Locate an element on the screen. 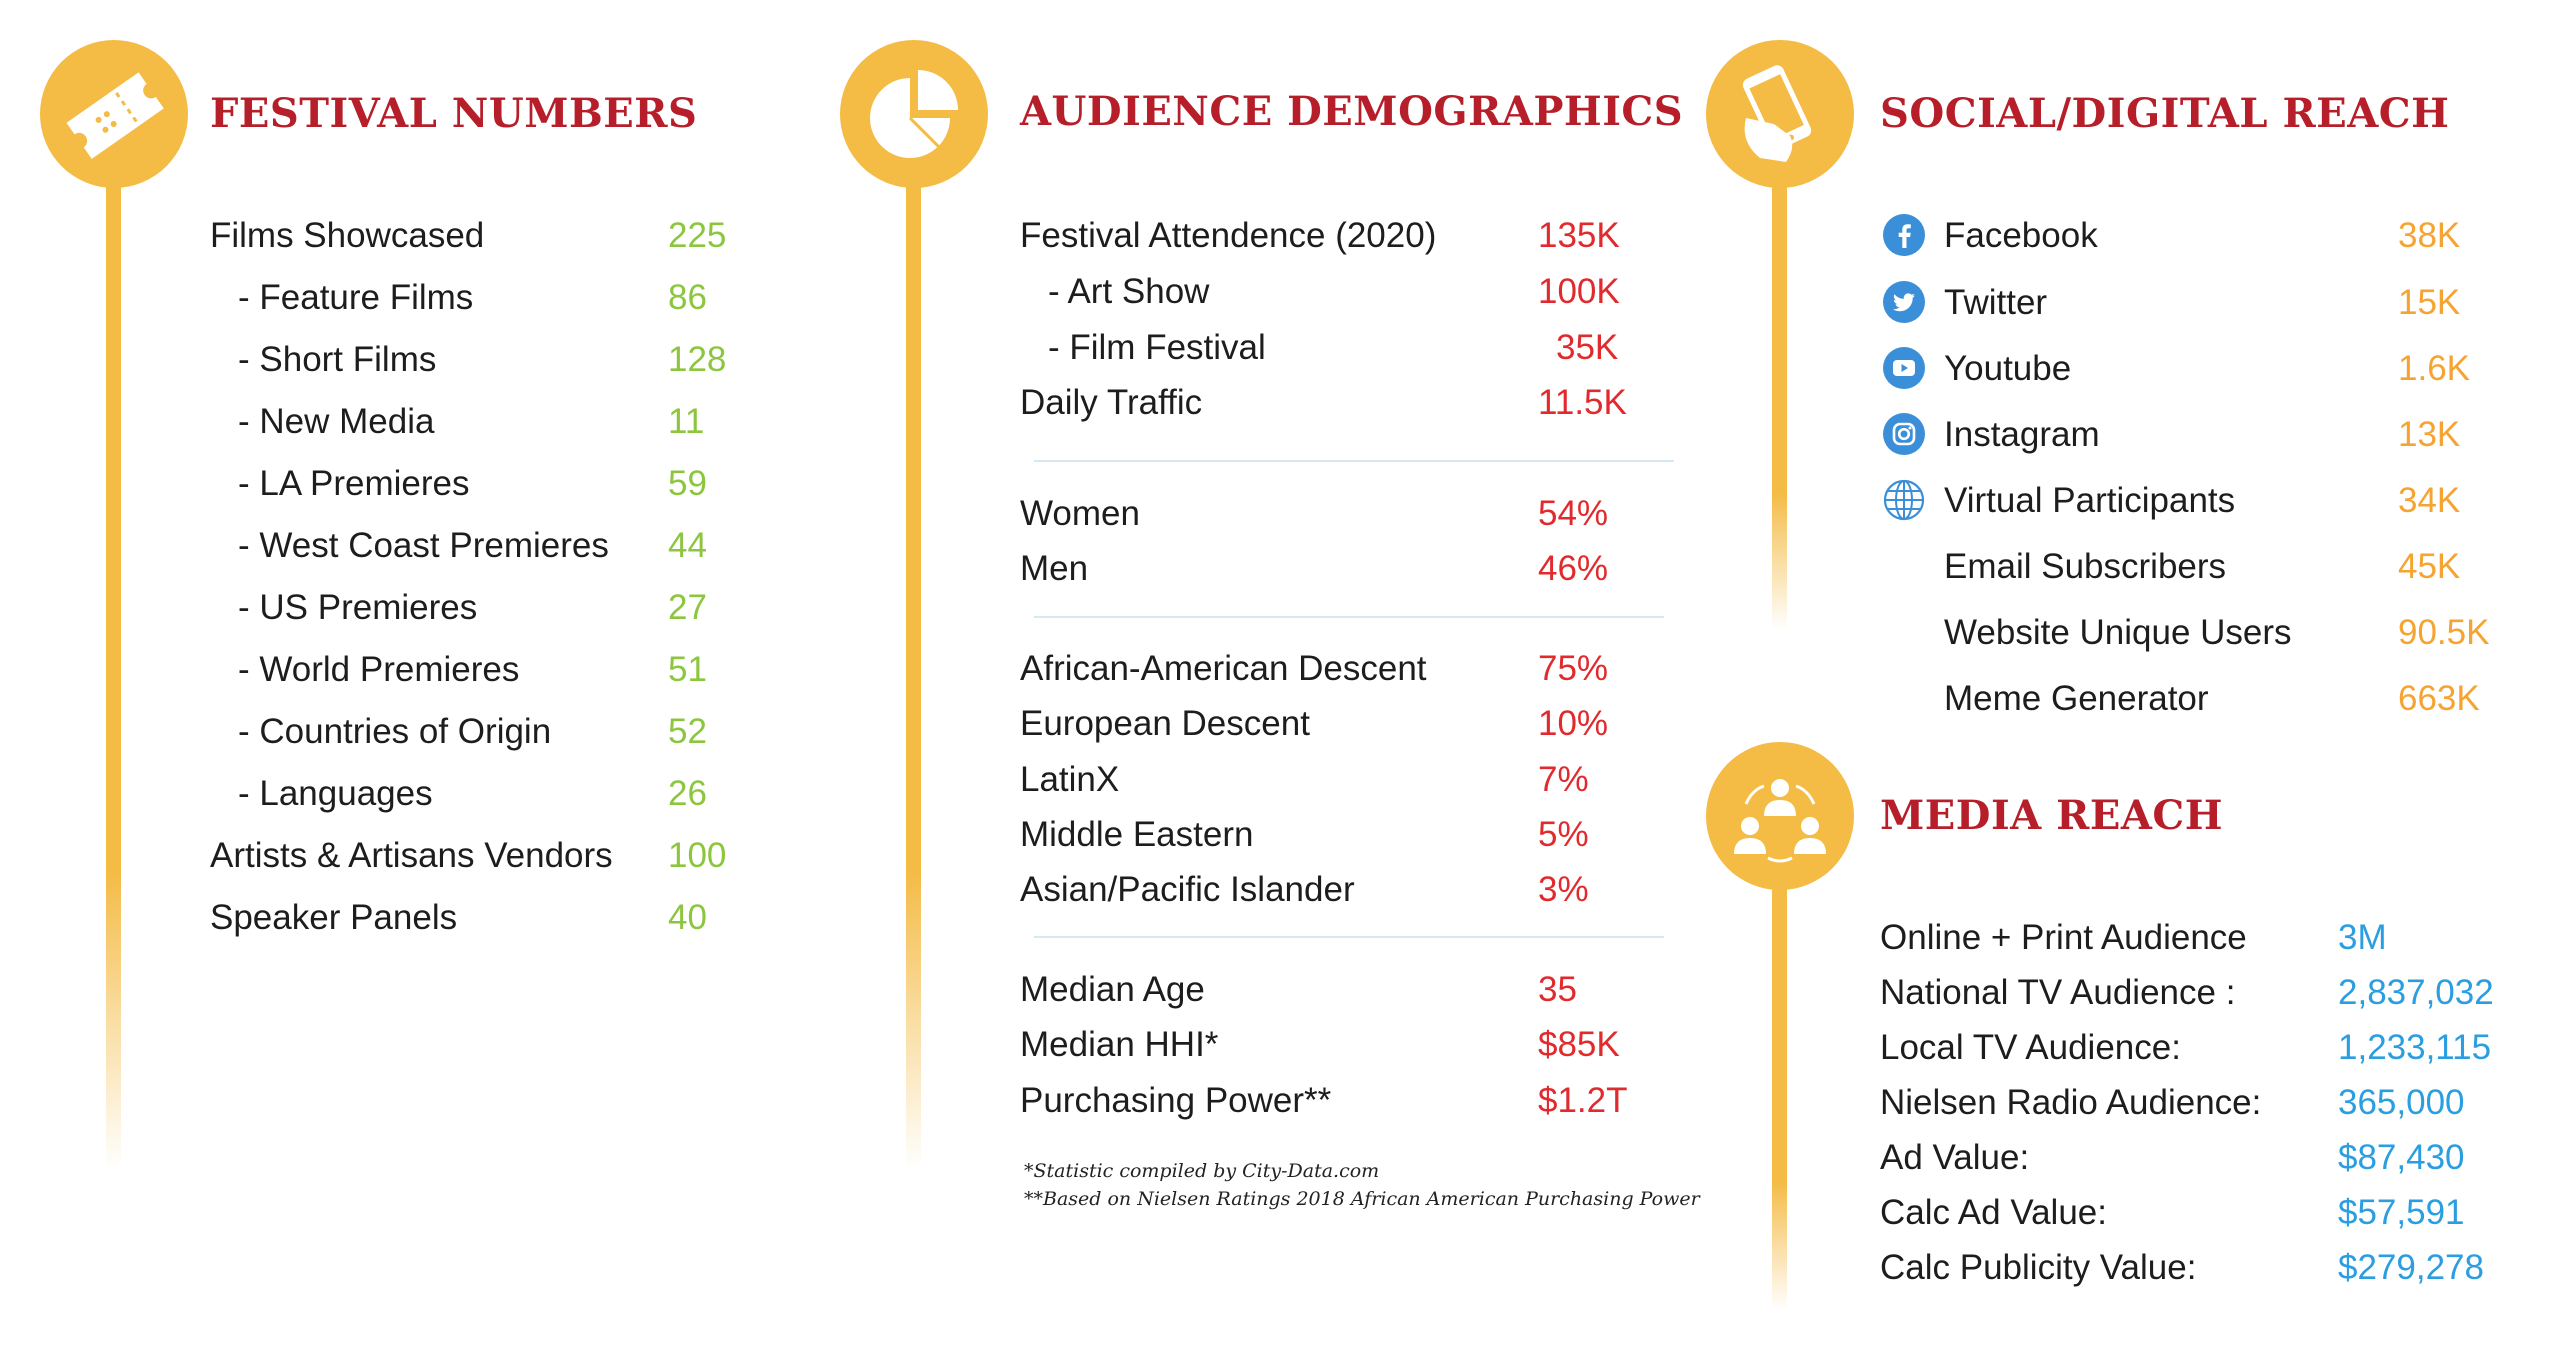 The height and width of the screenshot is (1356, 2564). media-row-value: $279,278 is located at coordinates (2411, 1267).